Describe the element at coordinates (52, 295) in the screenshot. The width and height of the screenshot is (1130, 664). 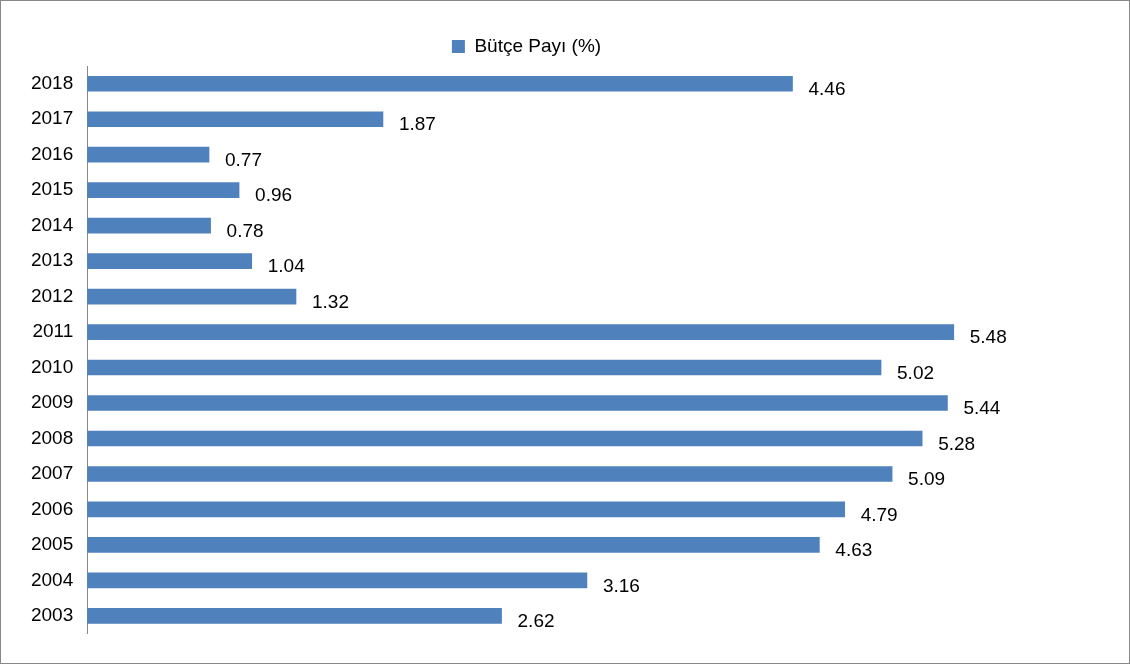
I see `y-tick-label: 2012` at that location.